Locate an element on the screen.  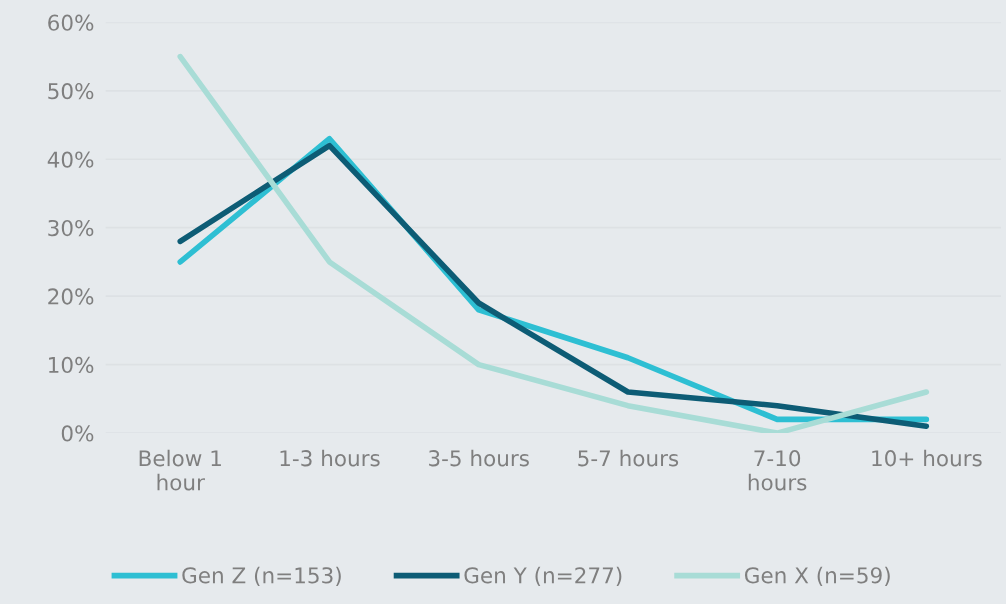
legend-label: Gen X (n=59) is located at coordinates (817, 576).